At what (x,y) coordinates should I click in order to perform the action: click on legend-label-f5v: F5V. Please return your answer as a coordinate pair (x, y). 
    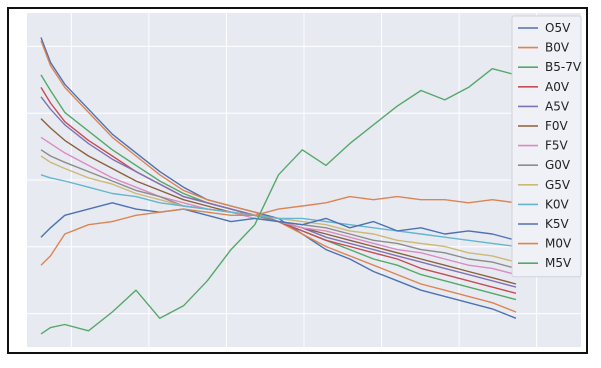
    Looking at the image, I should click on (557, 146).